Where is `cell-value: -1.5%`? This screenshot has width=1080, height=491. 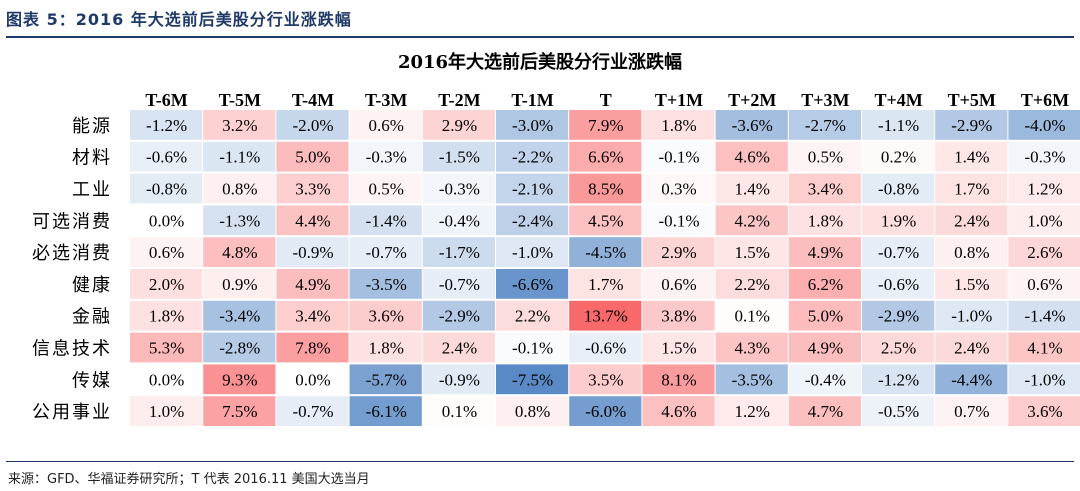 cell-value: -1.5% is located at coordinates (459, 157).